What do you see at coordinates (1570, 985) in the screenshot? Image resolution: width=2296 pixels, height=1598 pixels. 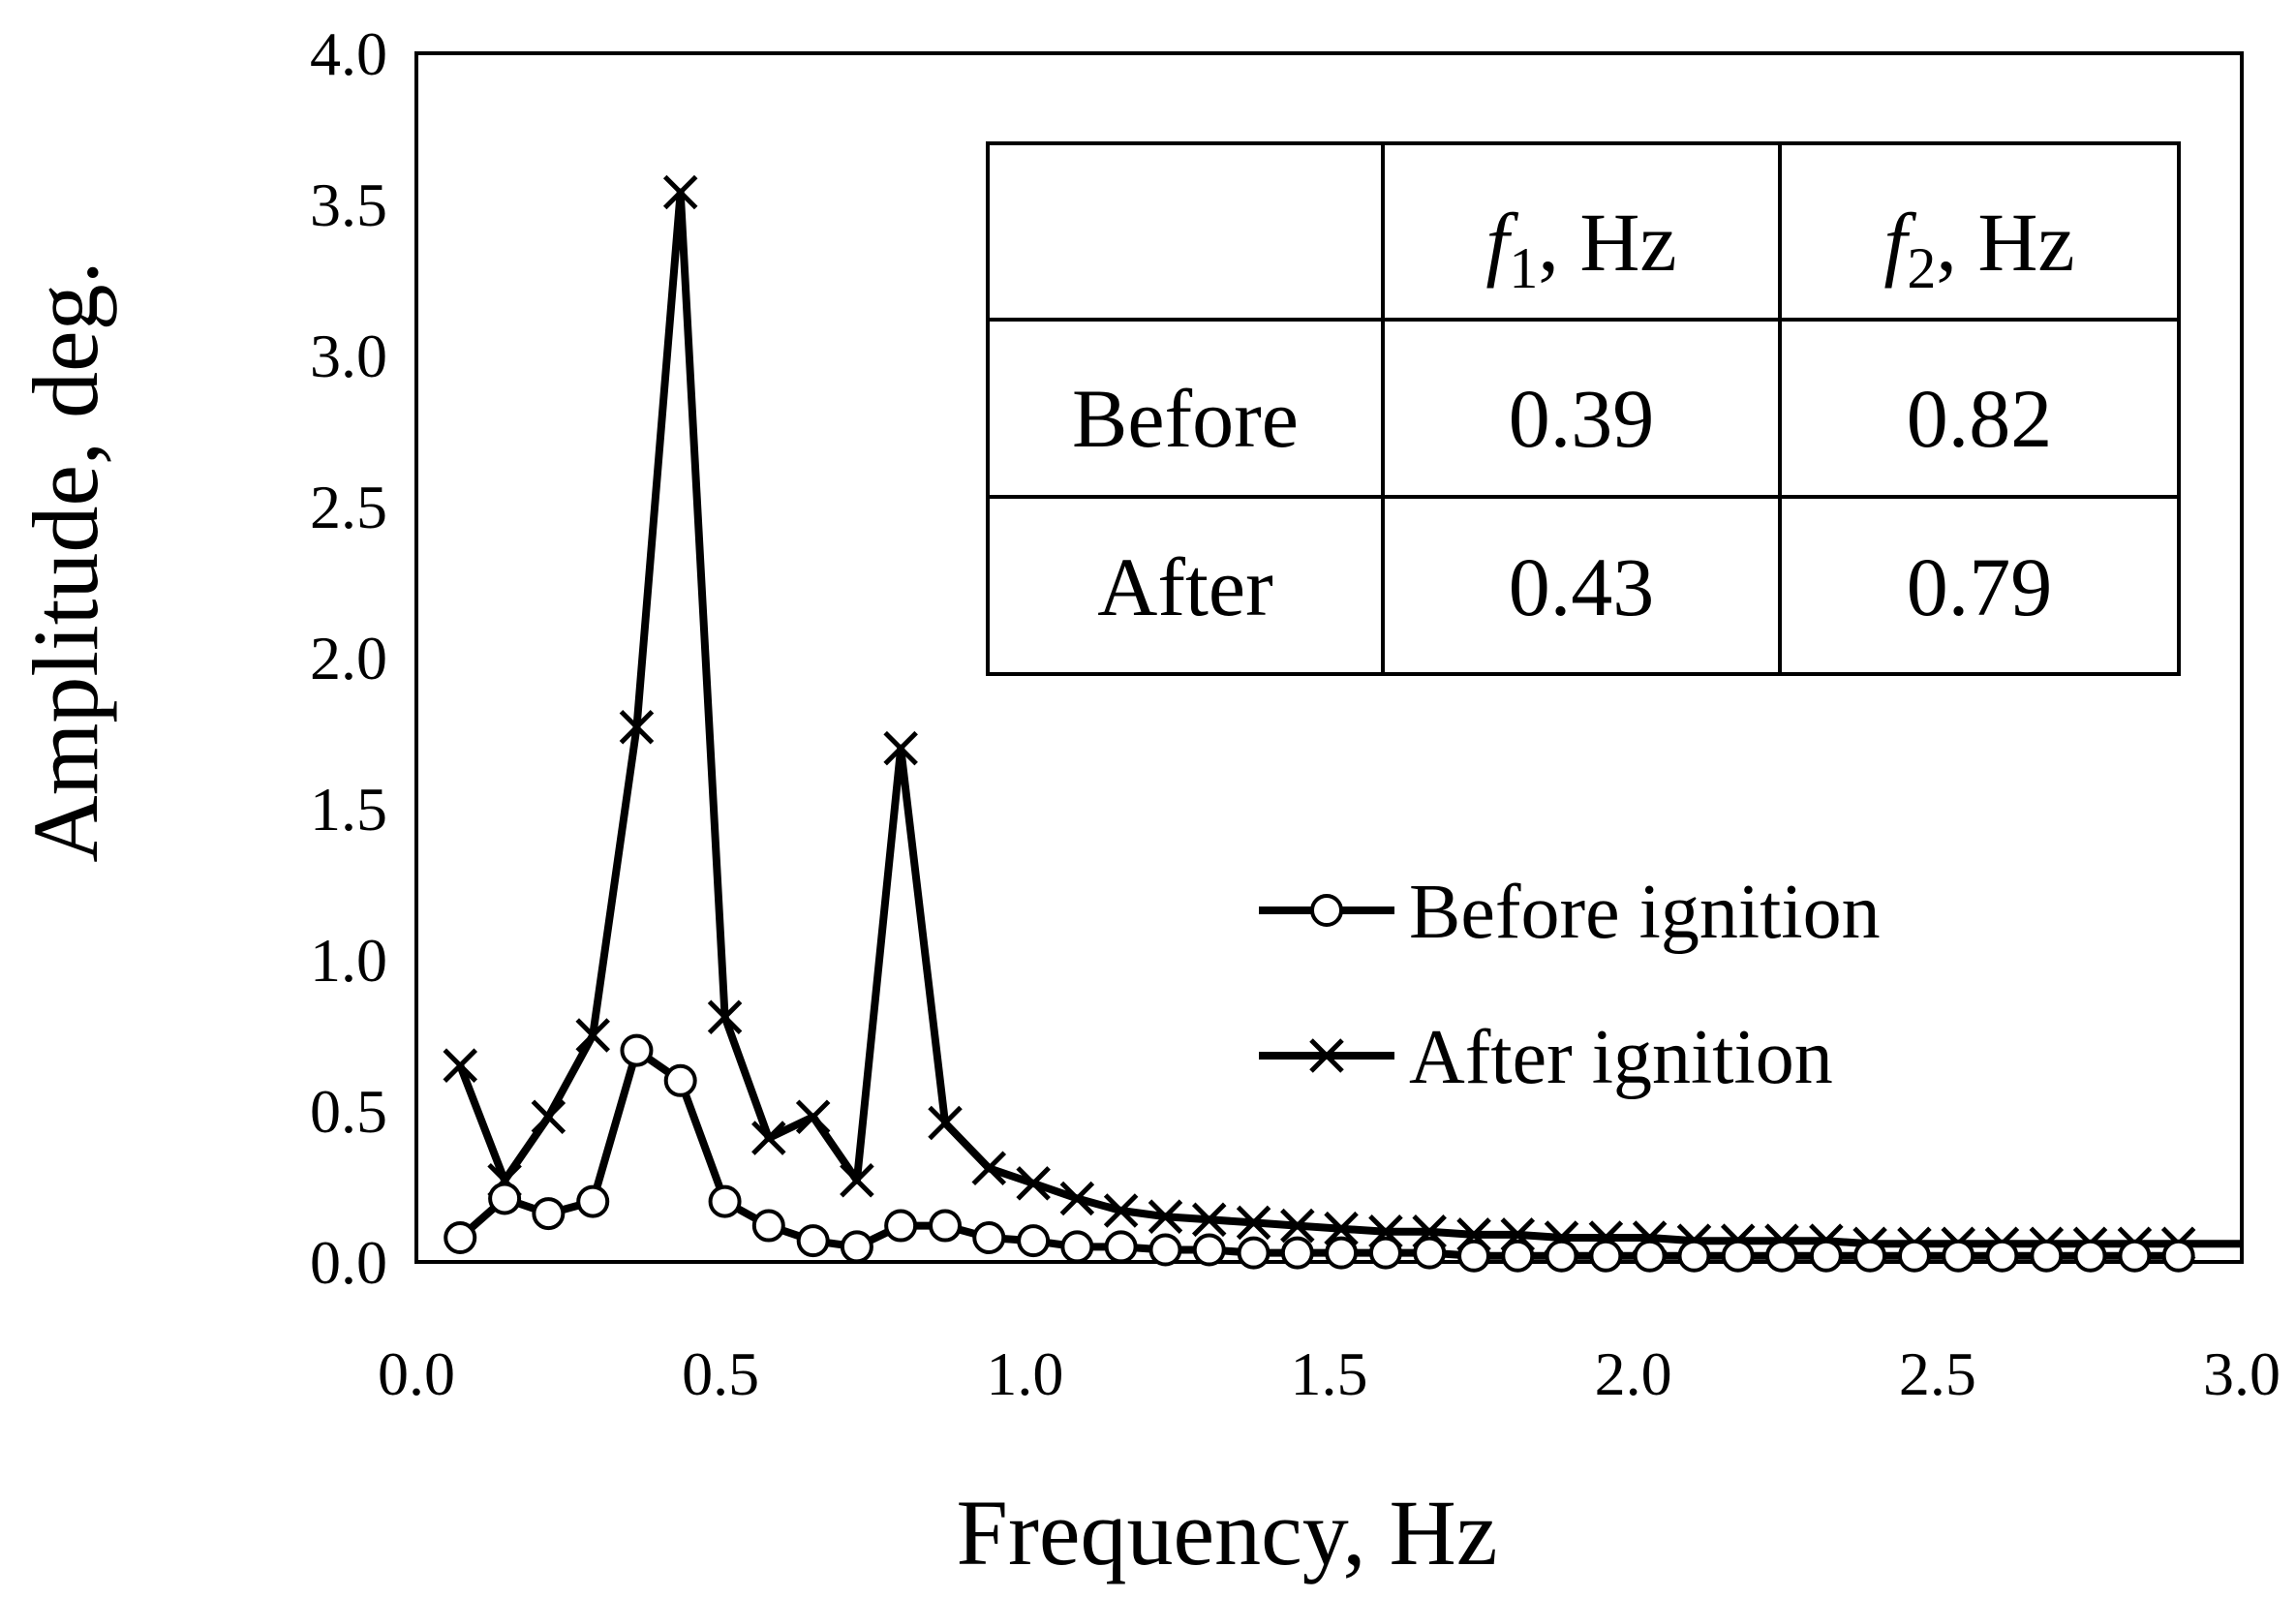 I see `legend: Before ignition After ignition` at bounding box center [1570, 985].